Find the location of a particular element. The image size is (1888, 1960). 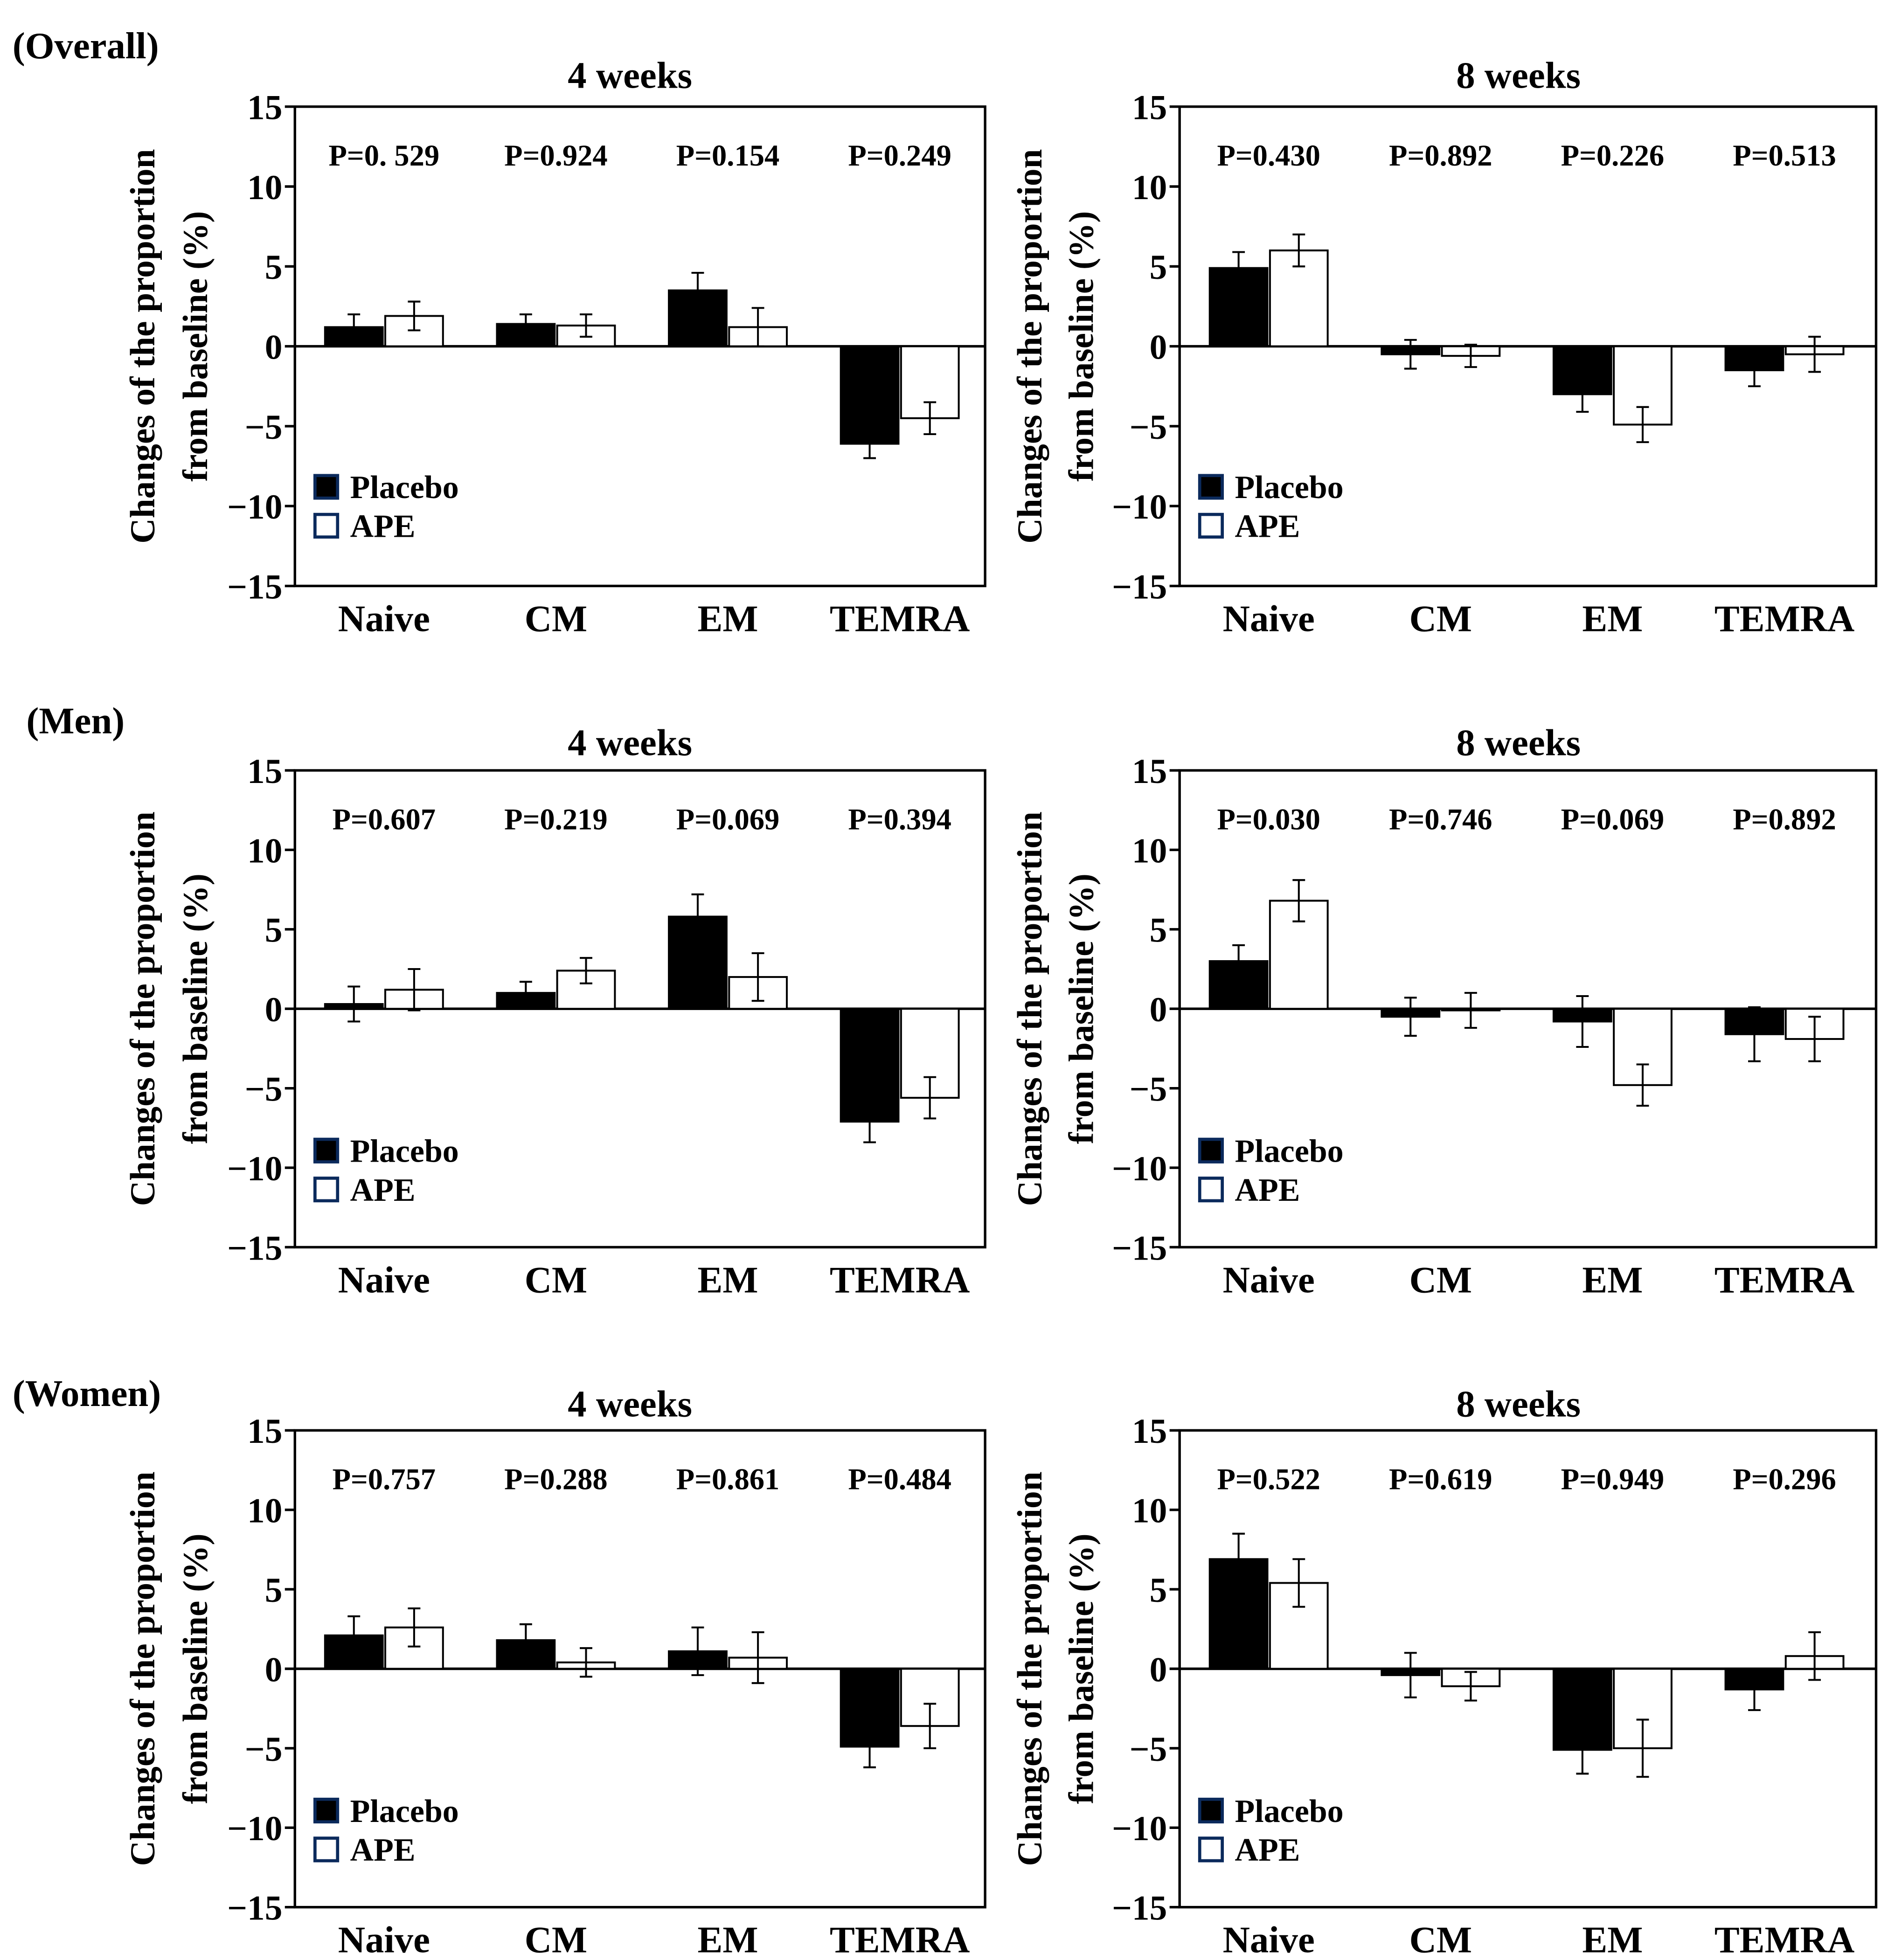

p-value-label: P=0.949 is located at coordinates (1613, 1479).